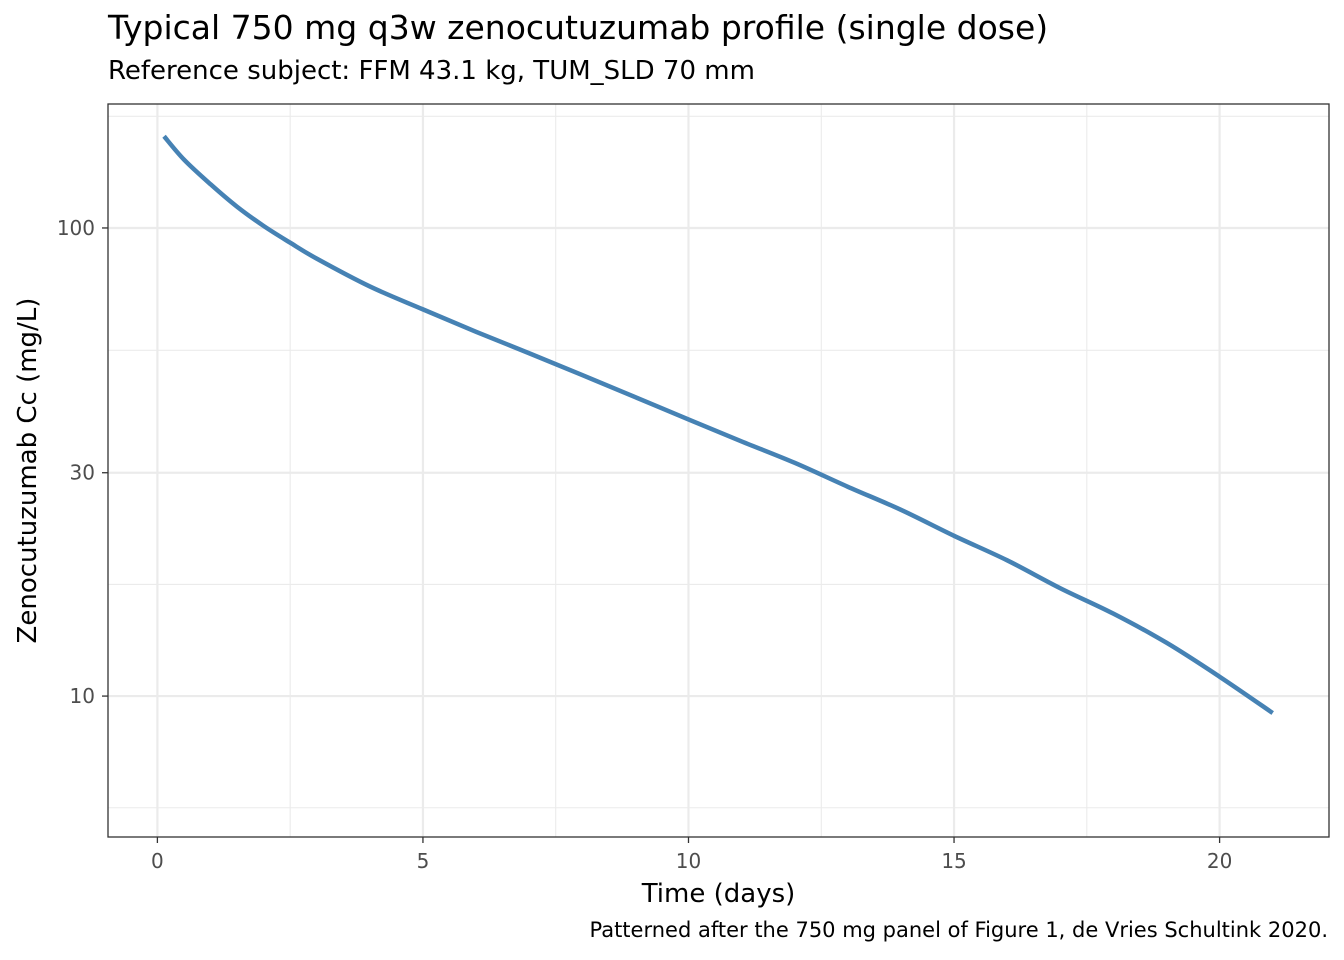  I want to click on y-axis-ticks: 10 30 100, so click(82, 462).